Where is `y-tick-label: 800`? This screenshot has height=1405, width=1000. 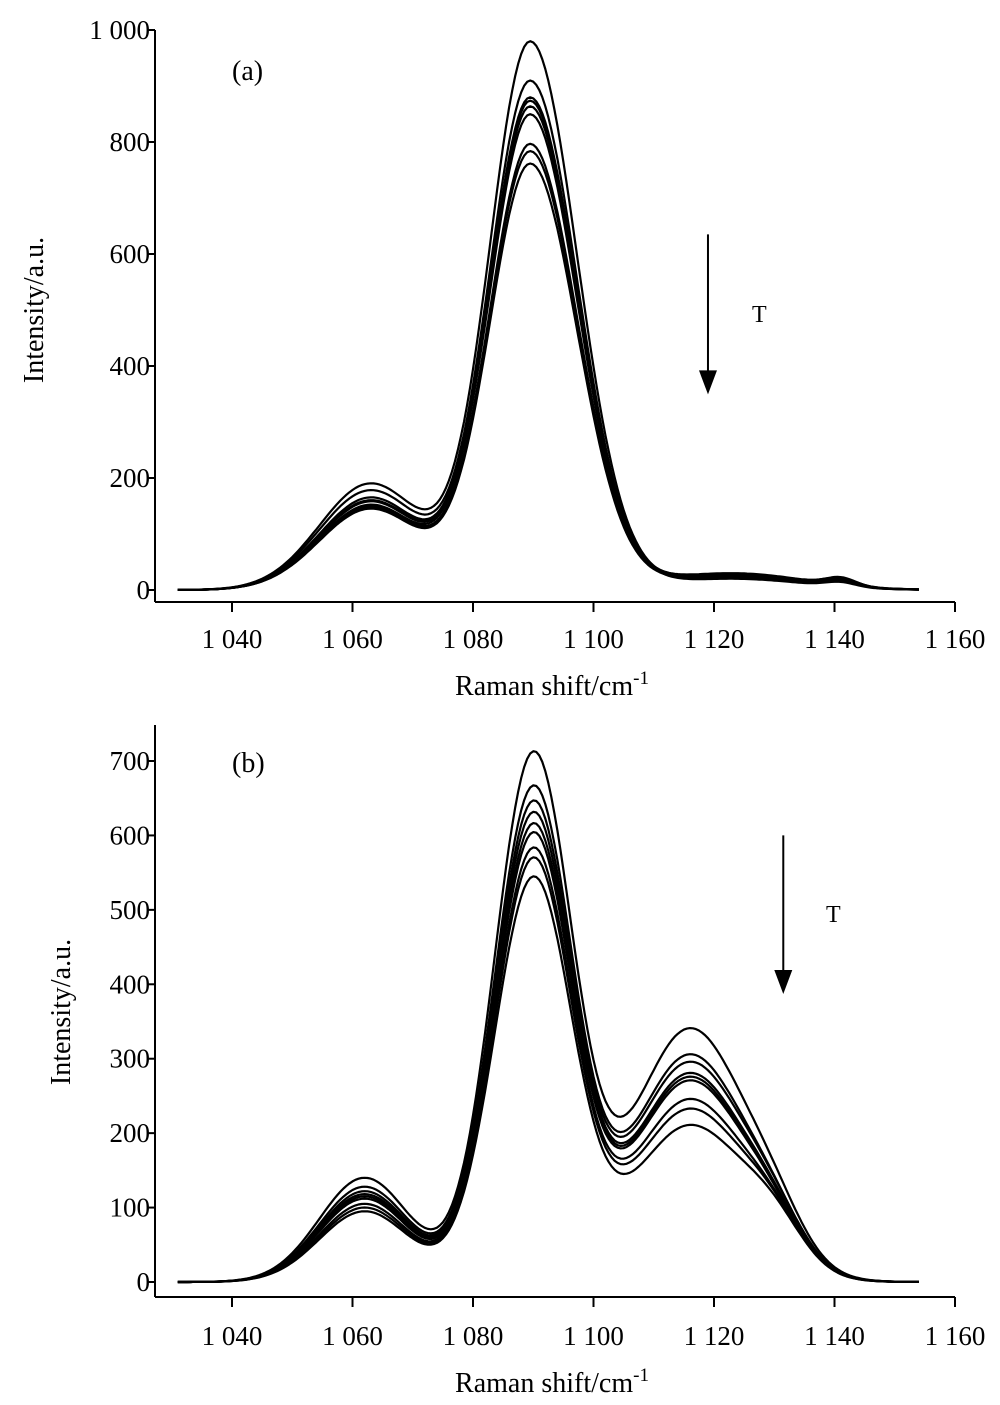
y-tick-label: 800 is located at coordinates (130, 142).